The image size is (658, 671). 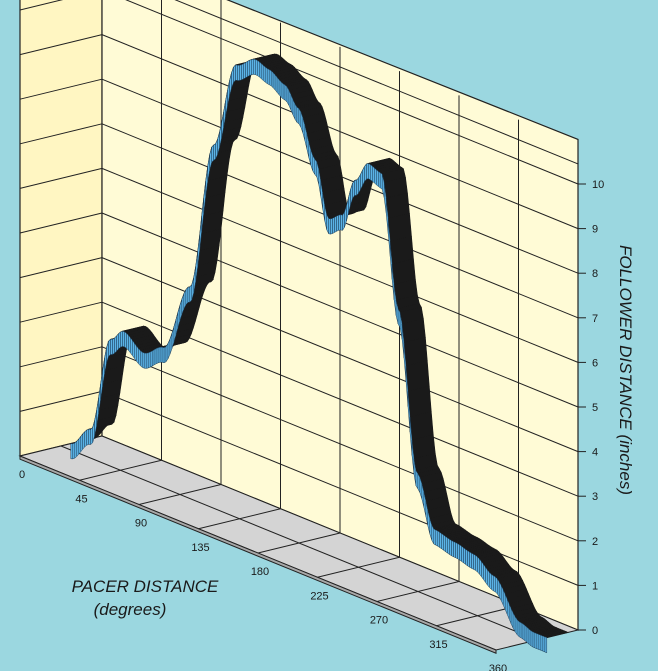 What do you see at coordinates (595, 453) in the screenshot?
I see `y-tick-label: 4` at bounding box center [595, 453].